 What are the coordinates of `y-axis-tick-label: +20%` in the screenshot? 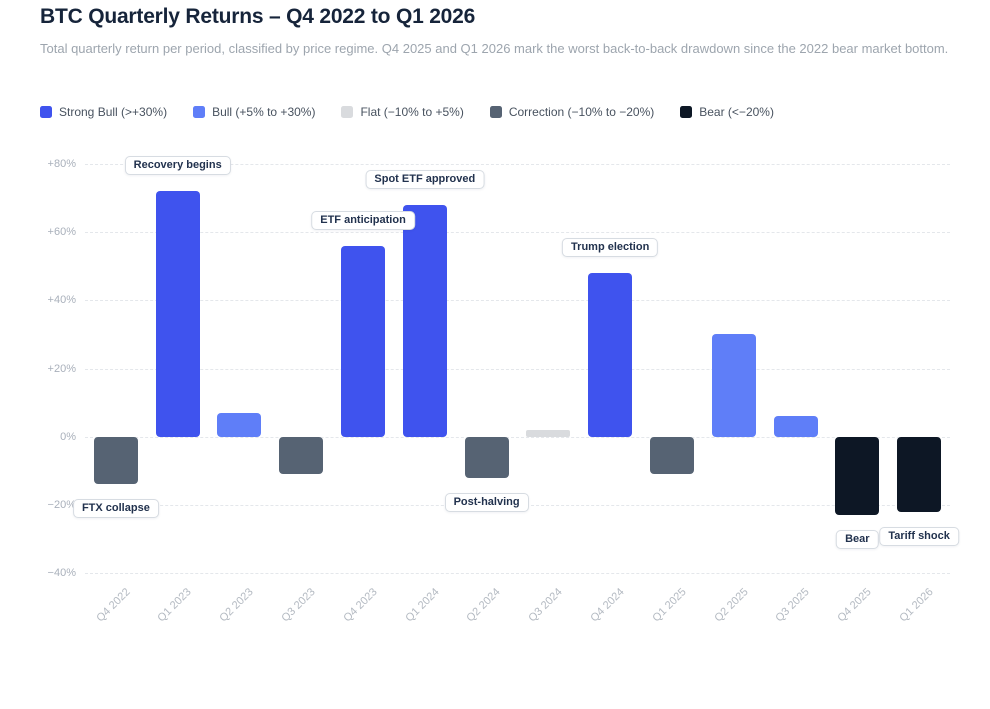 It's located at (61, 368).